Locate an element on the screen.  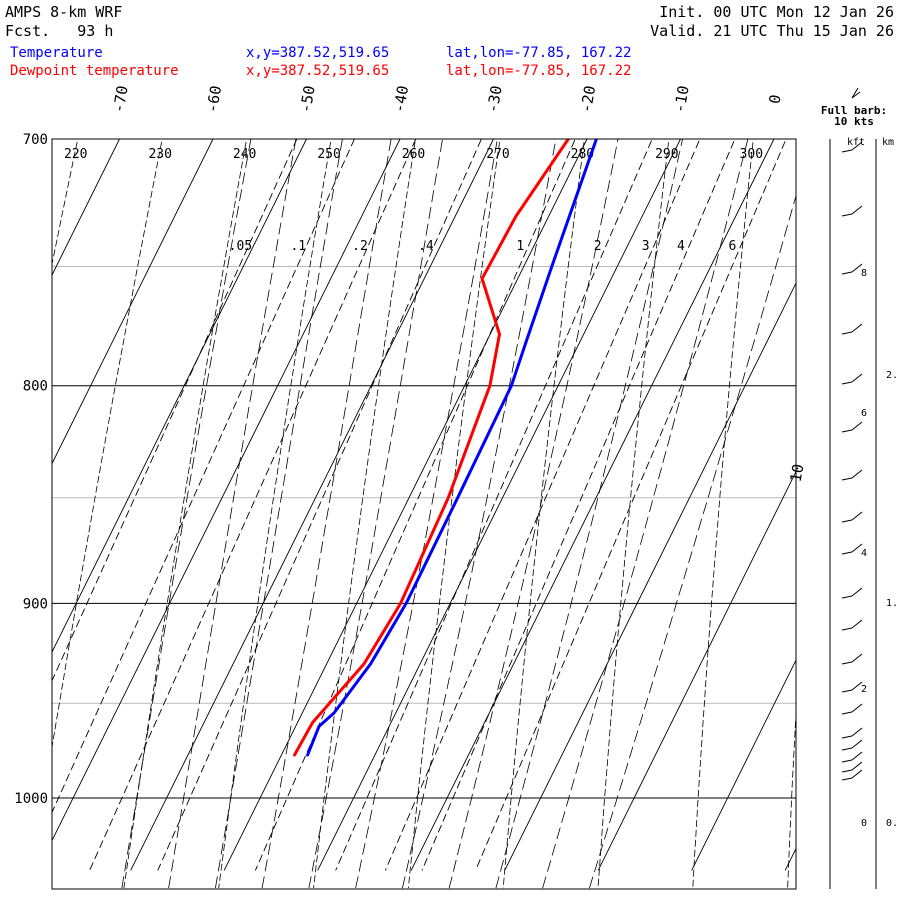
dewpoint-legend: Dewpoint temperature is located at coordinates (94, 71).